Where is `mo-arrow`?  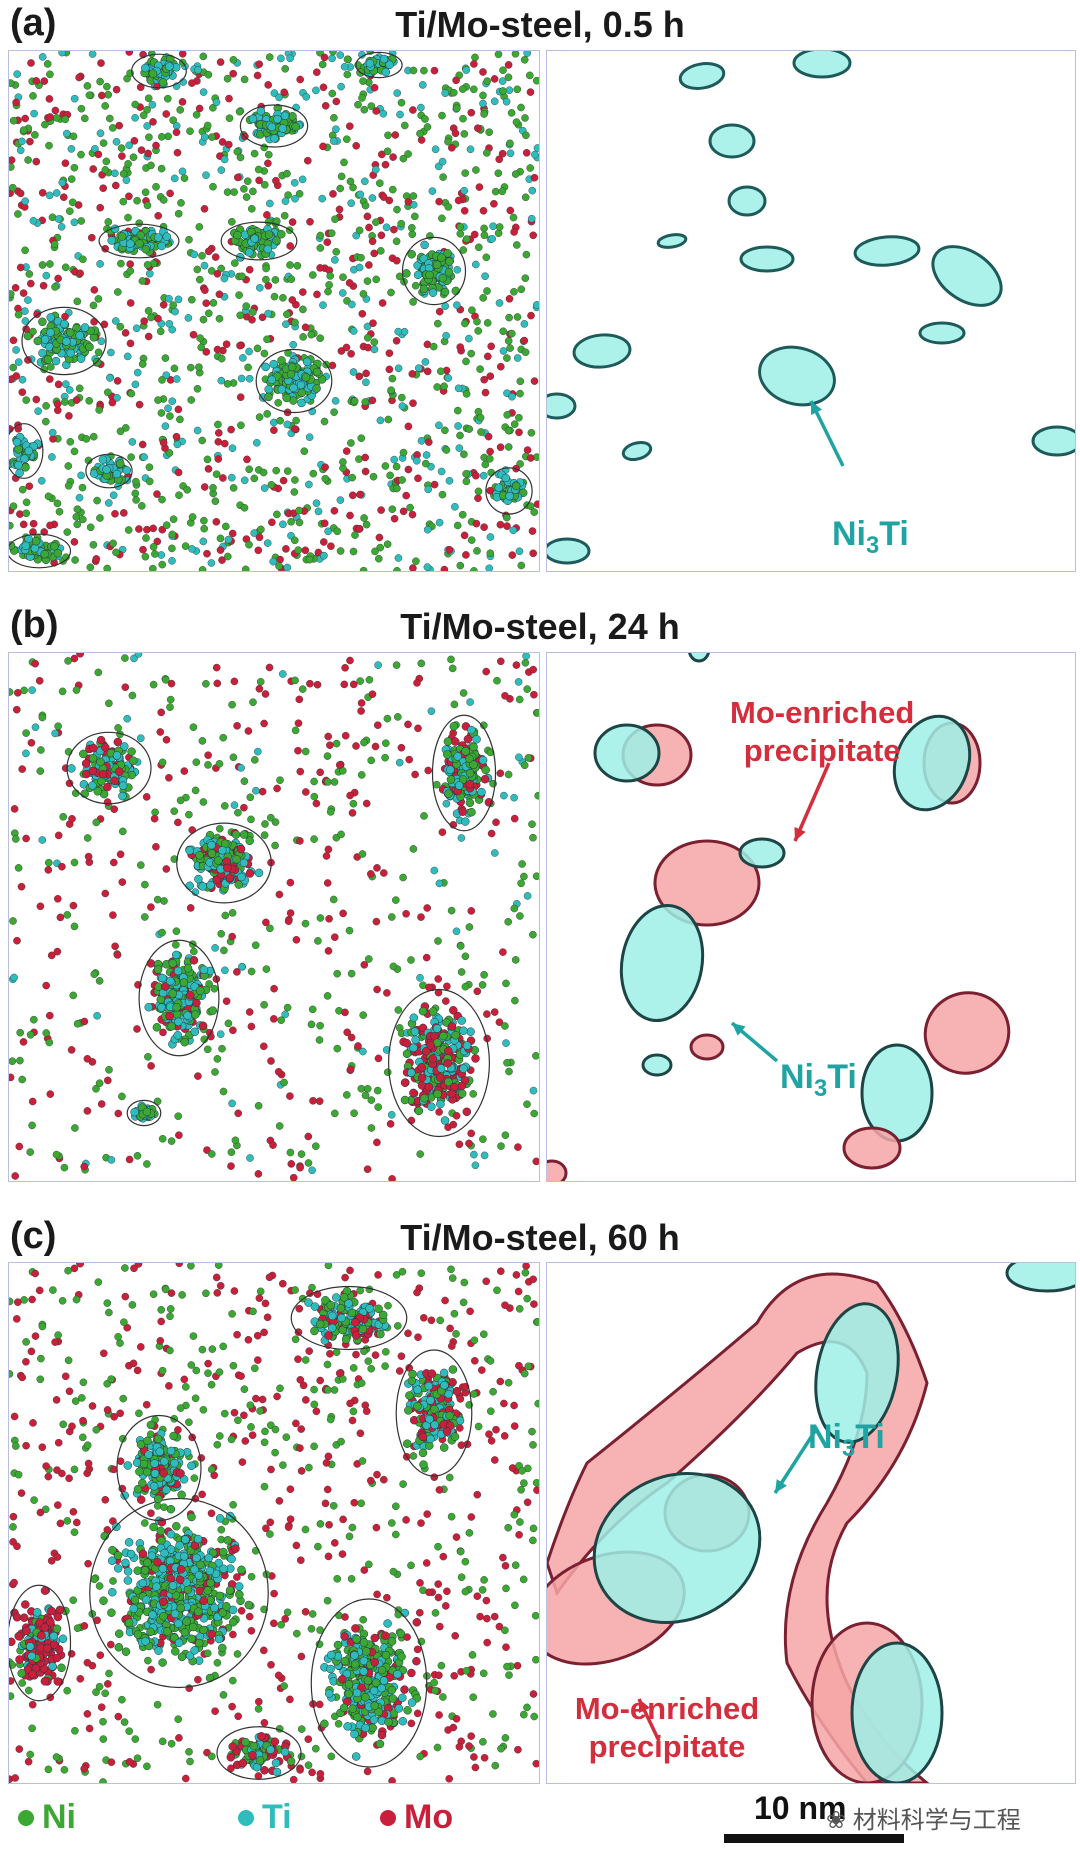 mo-arrow is located at coordinates (812, 802).